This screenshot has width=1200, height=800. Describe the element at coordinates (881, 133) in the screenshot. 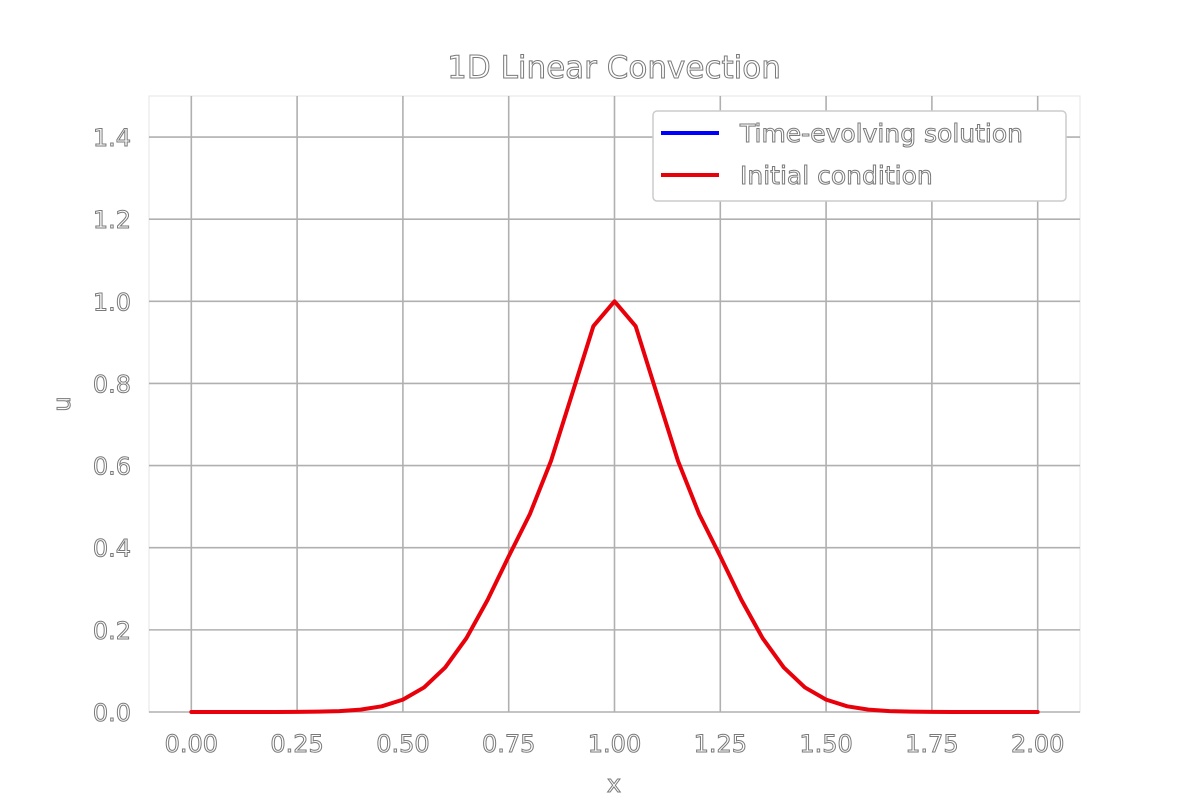

I see `legend-label-time-evolving: Time-evolving solution` at that location.